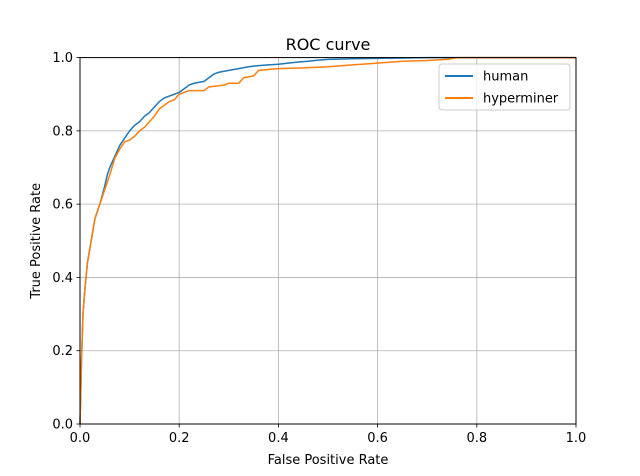  What do you see at coordinates (62, 278) in the screenshot?
I see `y-tick-label: 0.4` at bounding box center [62, 278].